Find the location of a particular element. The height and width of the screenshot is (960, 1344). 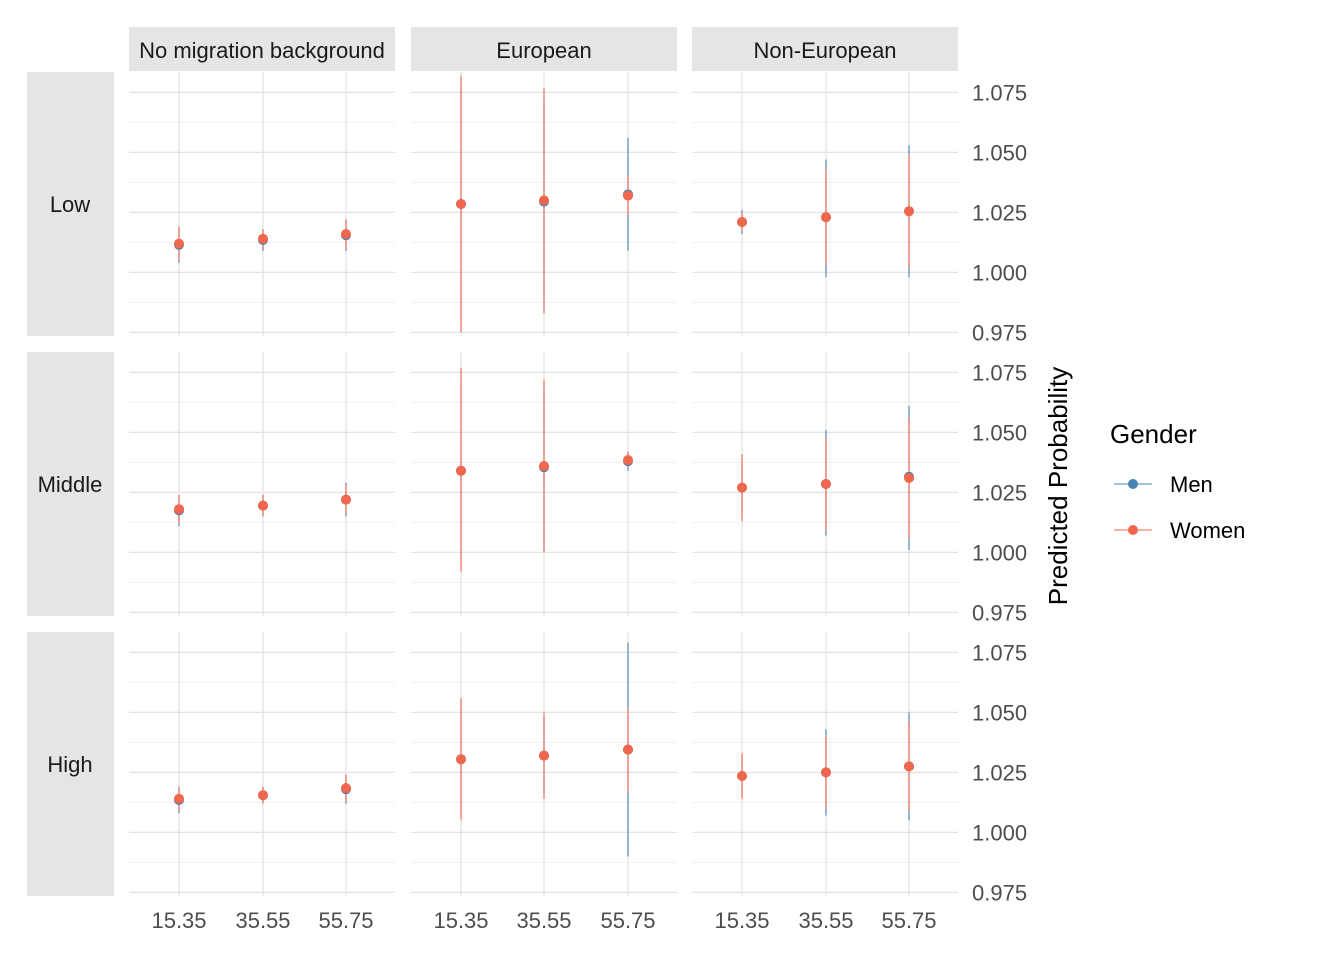

panel-data-high-non-european is located at coordinates (825, 766).